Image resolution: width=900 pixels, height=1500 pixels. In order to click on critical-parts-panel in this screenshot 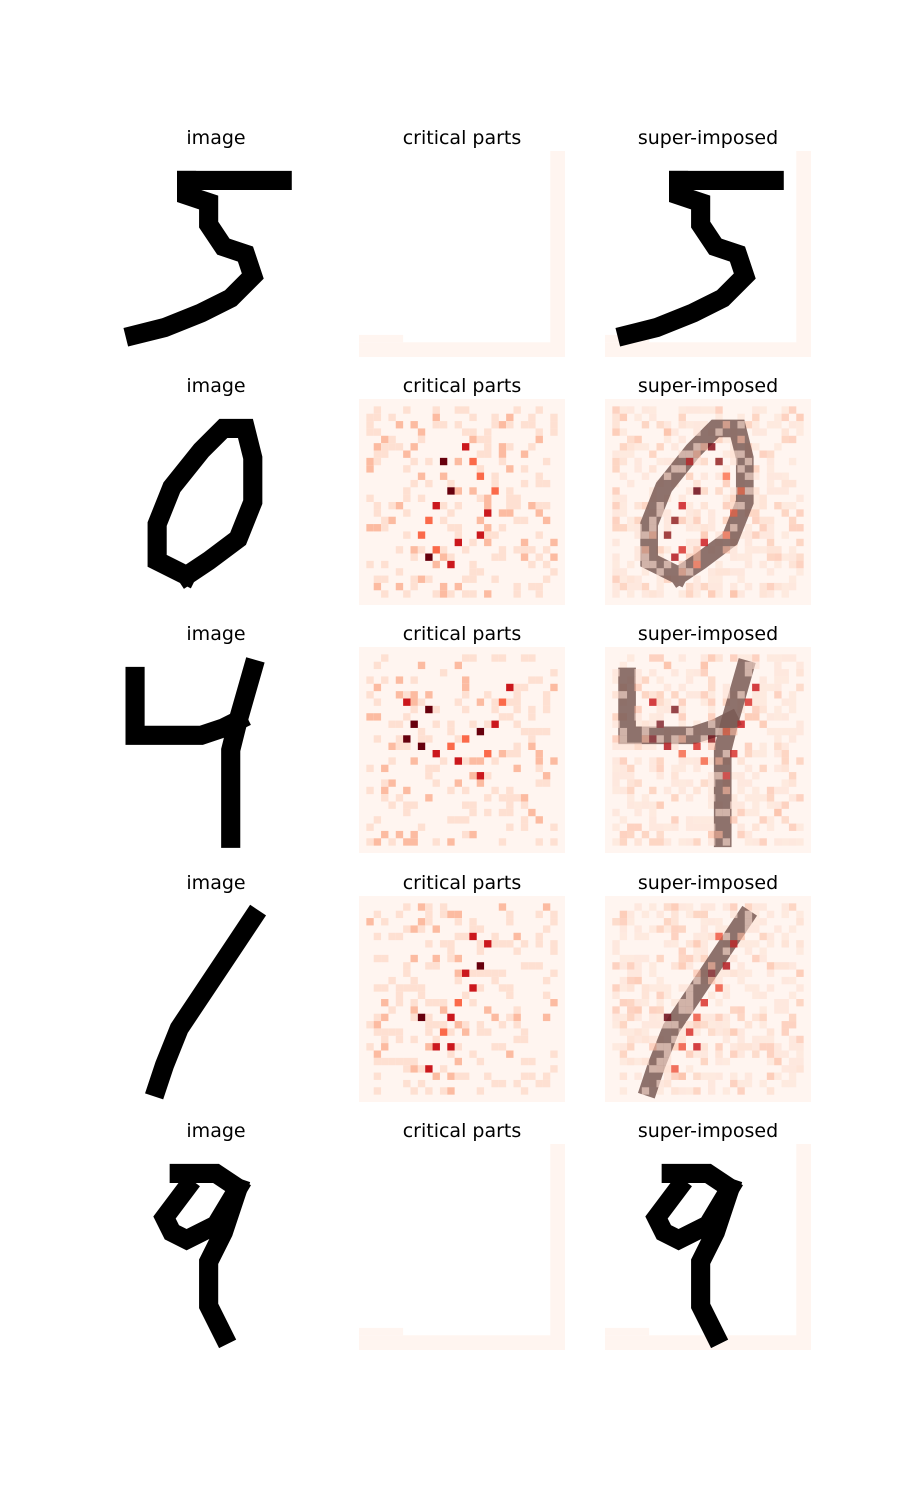, I will do `click(462, 254)`.